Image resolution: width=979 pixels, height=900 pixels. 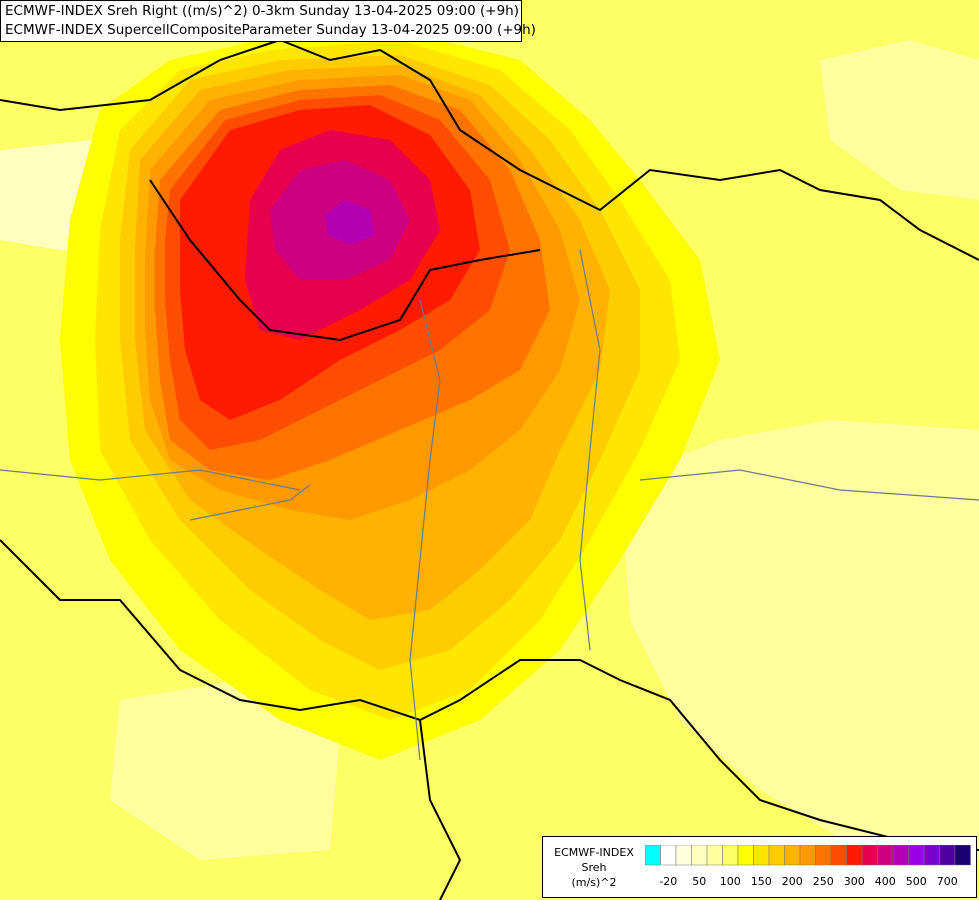 What do you see at coordinates (730, 881) in the screenshot?
I see `legend-tick-label: 100` at bounding box center [730, 881].